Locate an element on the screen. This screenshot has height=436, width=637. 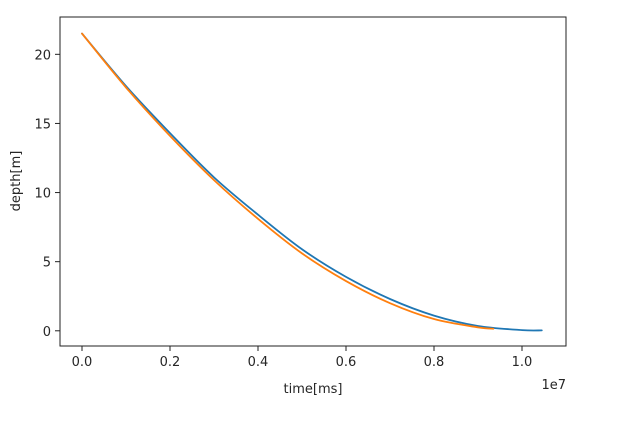
x-tick-label: 1.0 is located at coordinates (522, 362).